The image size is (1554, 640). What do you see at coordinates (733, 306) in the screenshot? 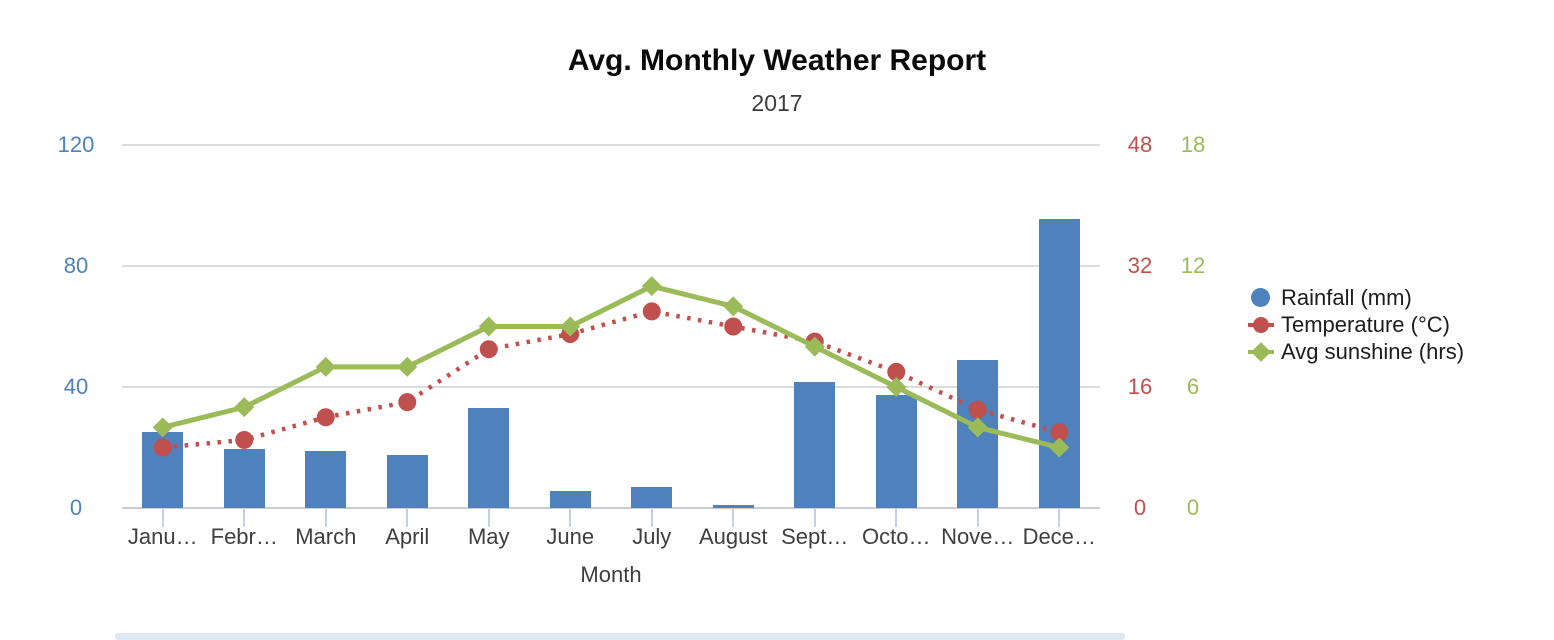
I see `sunshine-point-august` at bounding box center [733, 306].